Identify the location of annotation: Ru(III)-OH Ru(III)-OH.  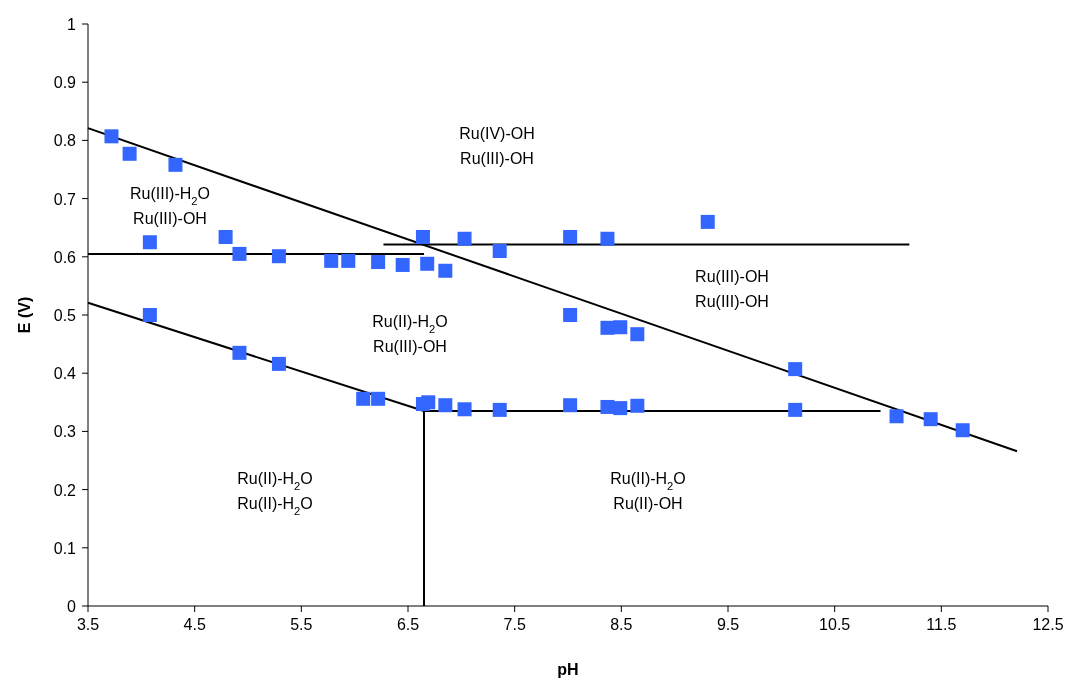
(732, 288).